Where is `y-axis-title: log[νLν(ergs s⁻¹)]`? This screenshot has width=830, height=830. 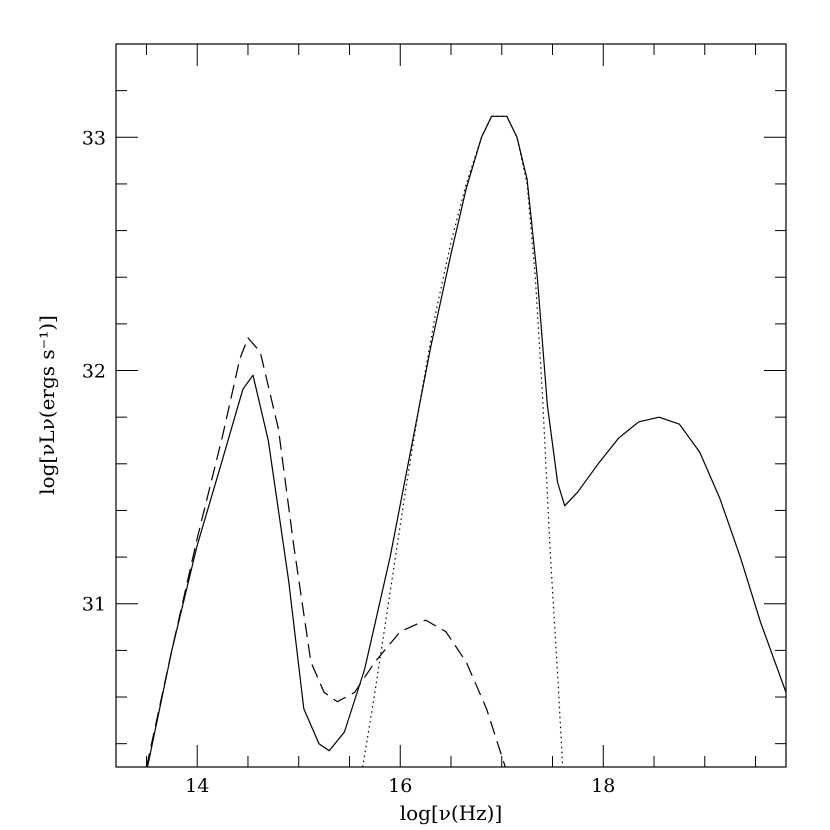
y-axis-title: log[νLν(ergs s⁻¹)] is located at coordinates (47, 405).